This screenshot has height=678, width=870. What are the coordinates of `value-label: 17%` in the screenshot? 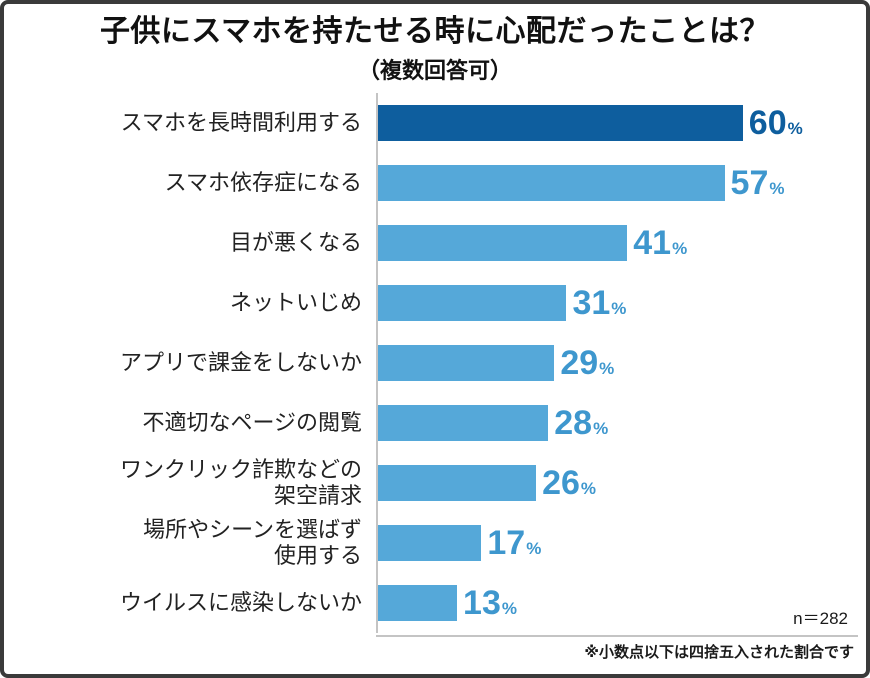 It's located at (514, 543).